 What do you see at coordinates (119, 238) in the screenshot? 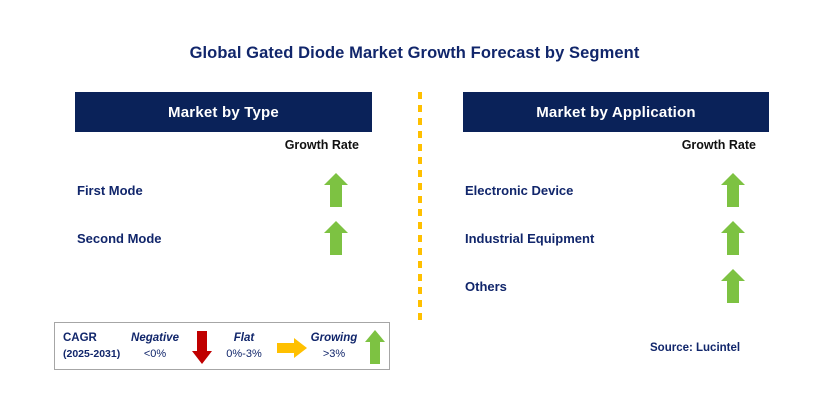
I see `segment-label-second-mode: Second Mode` at bounding box center [119, 238].